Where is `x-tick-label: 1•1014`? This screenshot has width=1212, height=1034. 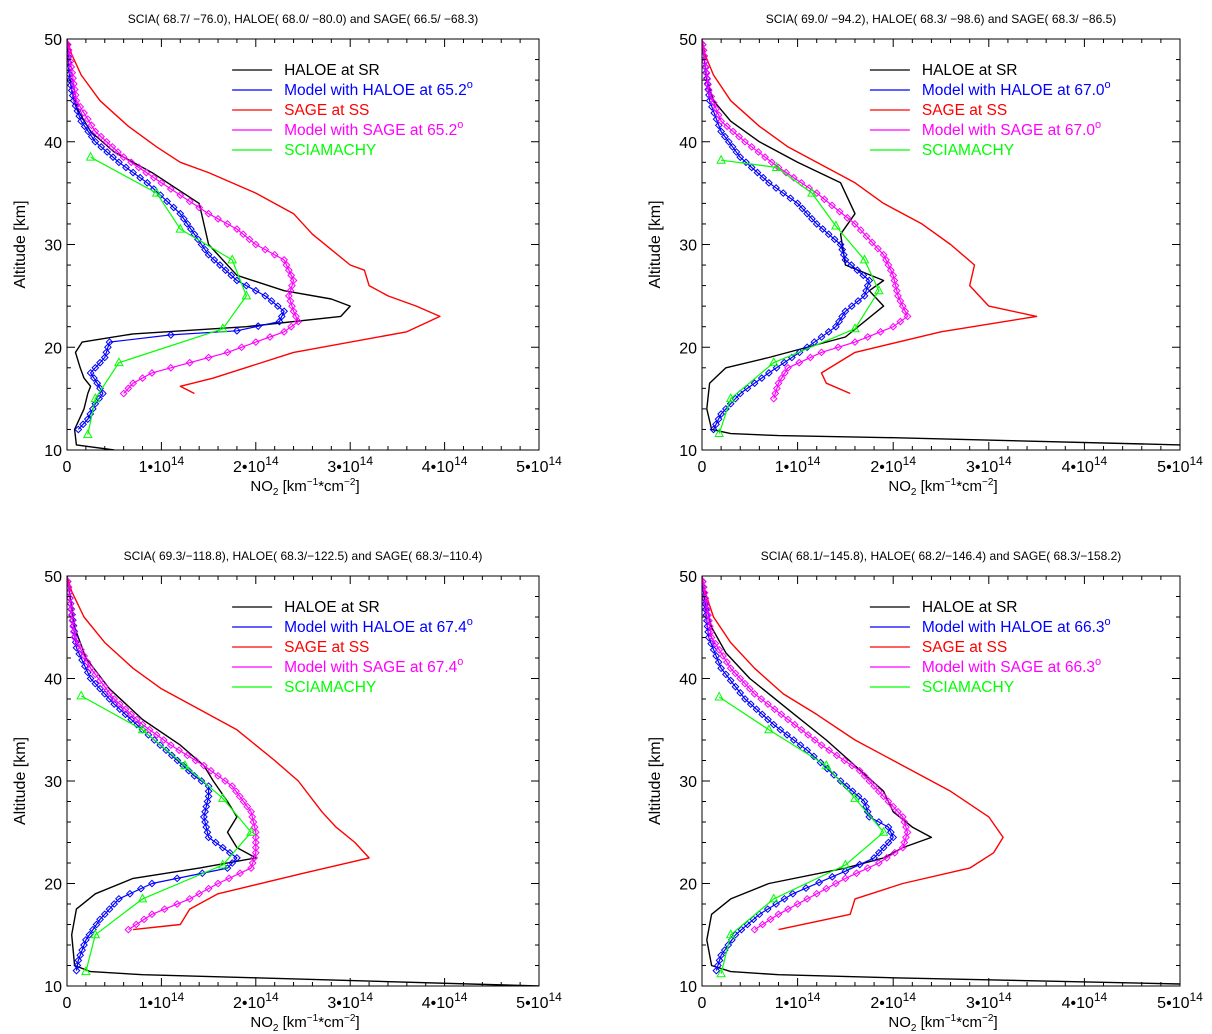
x-tick-label: 1•1014 is located at coordinates (798, 1001).